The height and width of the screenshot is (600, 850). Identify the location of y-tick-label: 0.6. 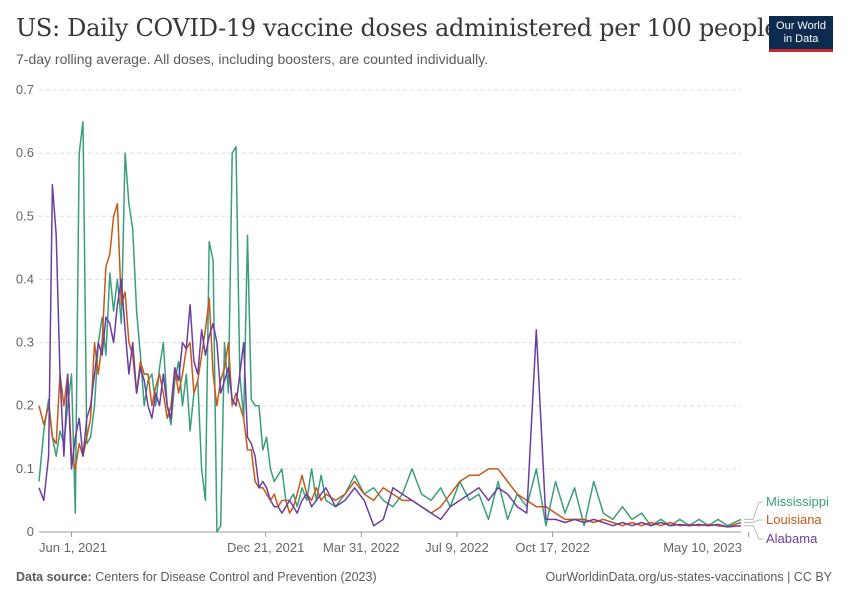
(25, 152).